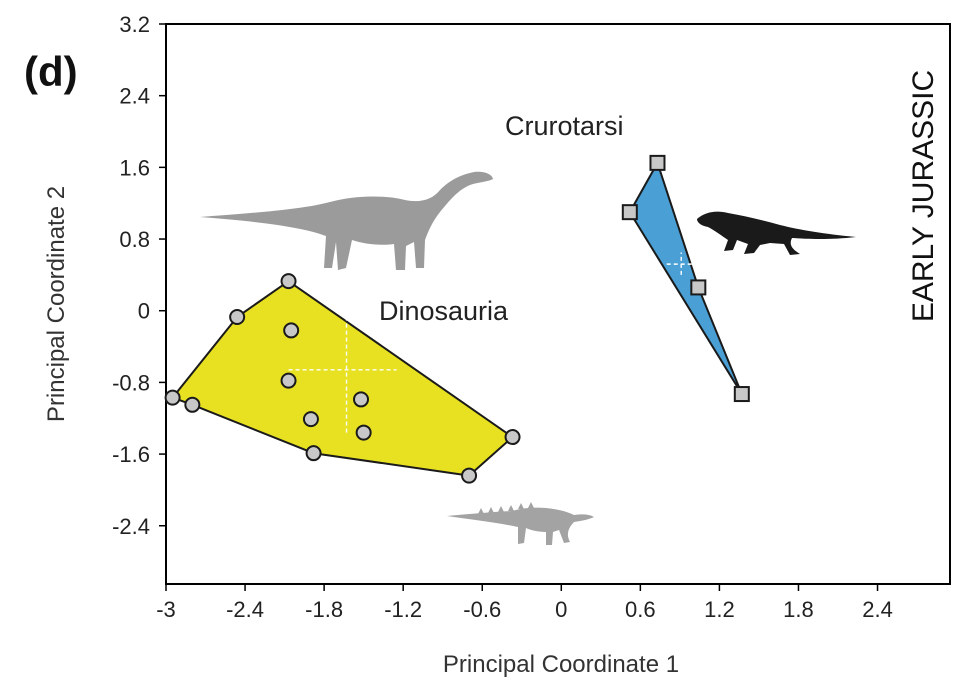 This screenshot has height=685, width=954. What do you see at coordinates (134, 167) in the screenshot?
I see `y-tick-label: 1.6` at bounding box center [134, 167].